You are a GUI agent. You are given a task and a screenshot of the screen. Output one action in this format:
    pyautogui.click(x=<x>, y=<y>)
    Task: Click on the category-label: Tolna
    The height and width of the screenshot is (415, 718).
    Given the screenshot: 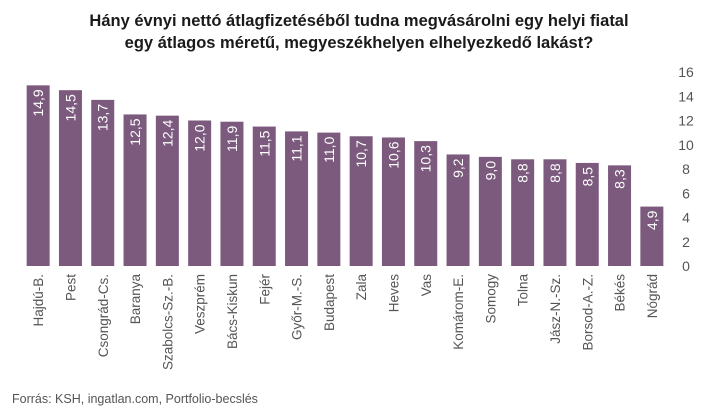 What is the action you would take?
    pyautogui.click(x=523, y=290)
    